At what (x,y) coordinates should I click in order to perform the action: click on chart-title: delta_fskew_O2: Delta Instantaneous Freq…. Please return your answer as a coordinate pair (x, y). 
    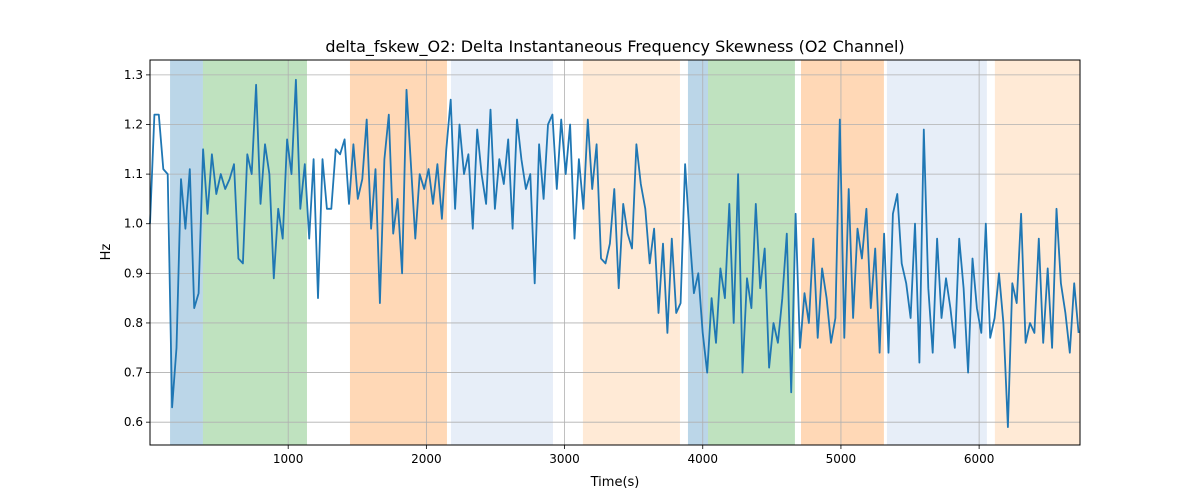
    Looking at the image, I should click on (614, 47).